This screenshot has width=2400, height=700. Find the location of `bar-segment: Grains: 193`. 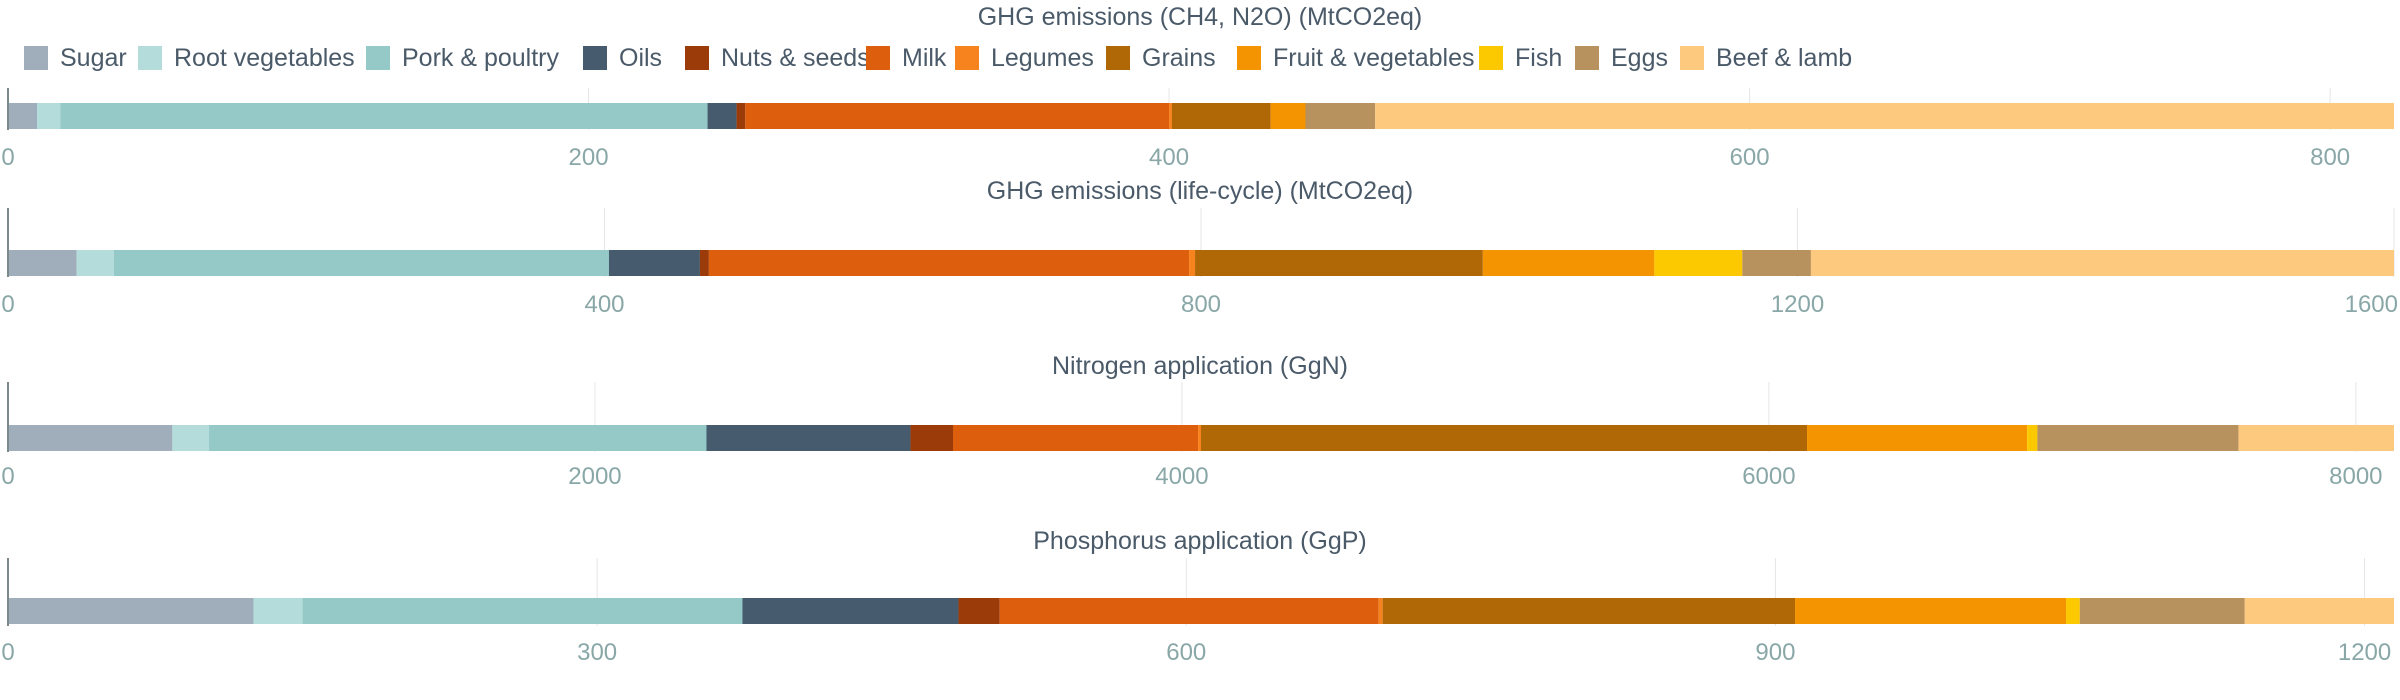

bar-segment: Grains: 193 is located at coordinates (1339, 263).